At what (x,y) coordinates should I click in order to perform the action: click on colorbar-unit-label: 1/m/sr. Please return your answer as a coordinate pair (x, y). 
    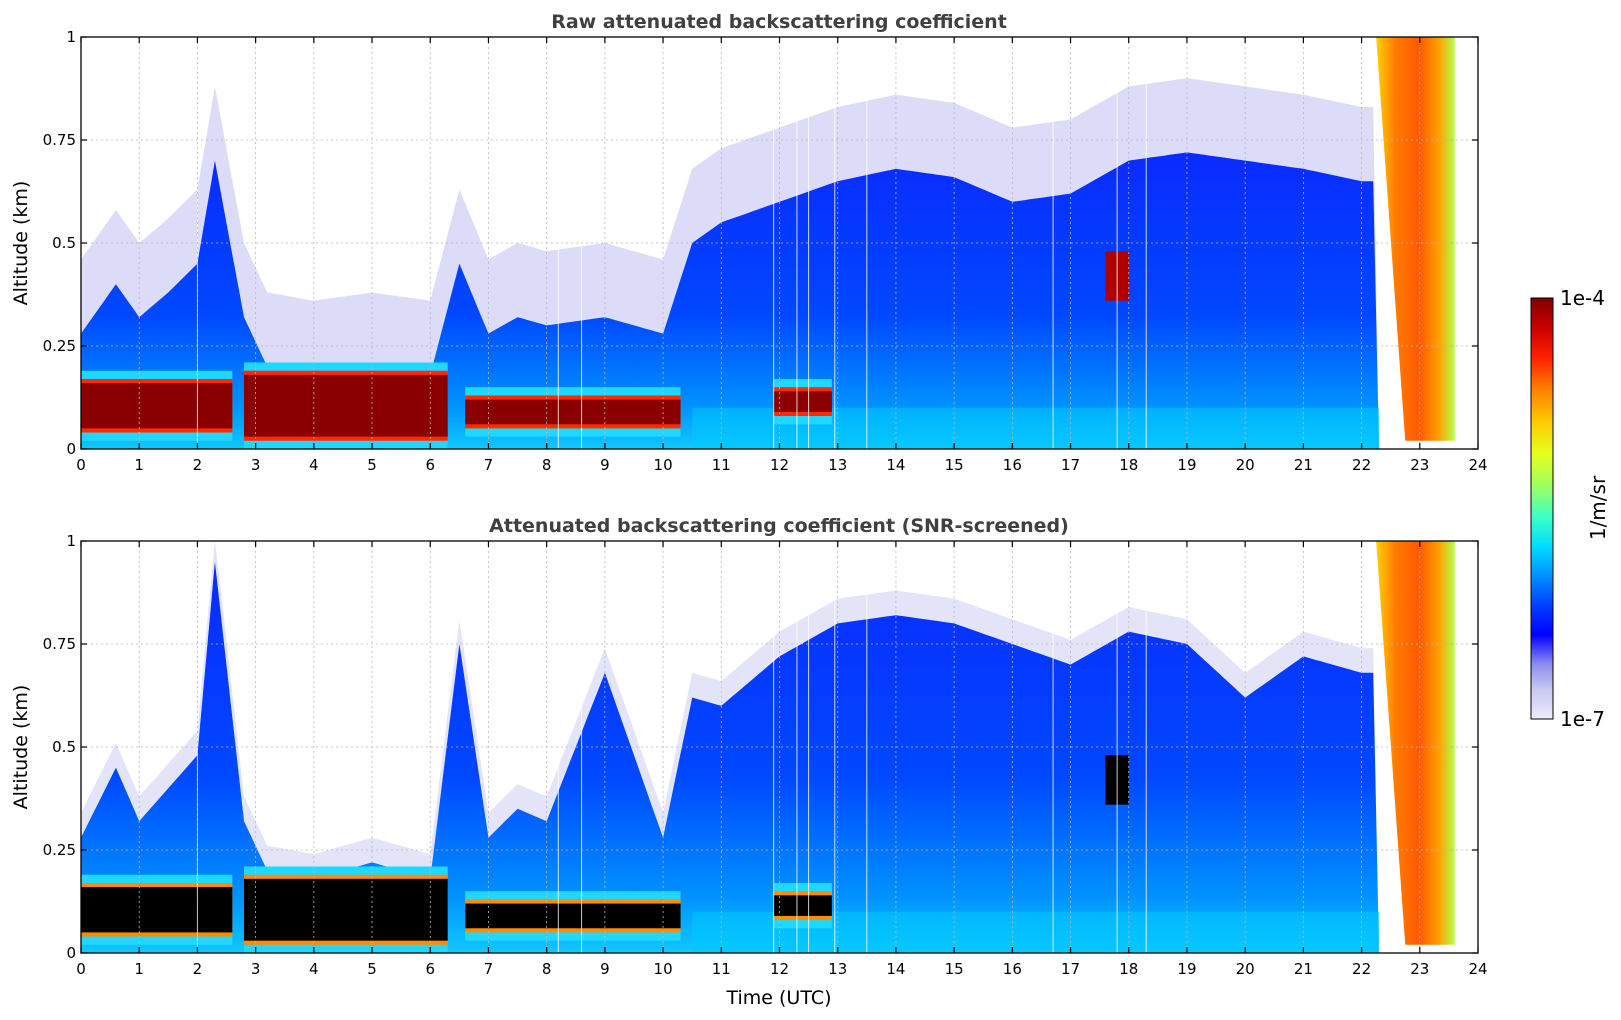
    Looking at the image, I should click on (1598, 507).